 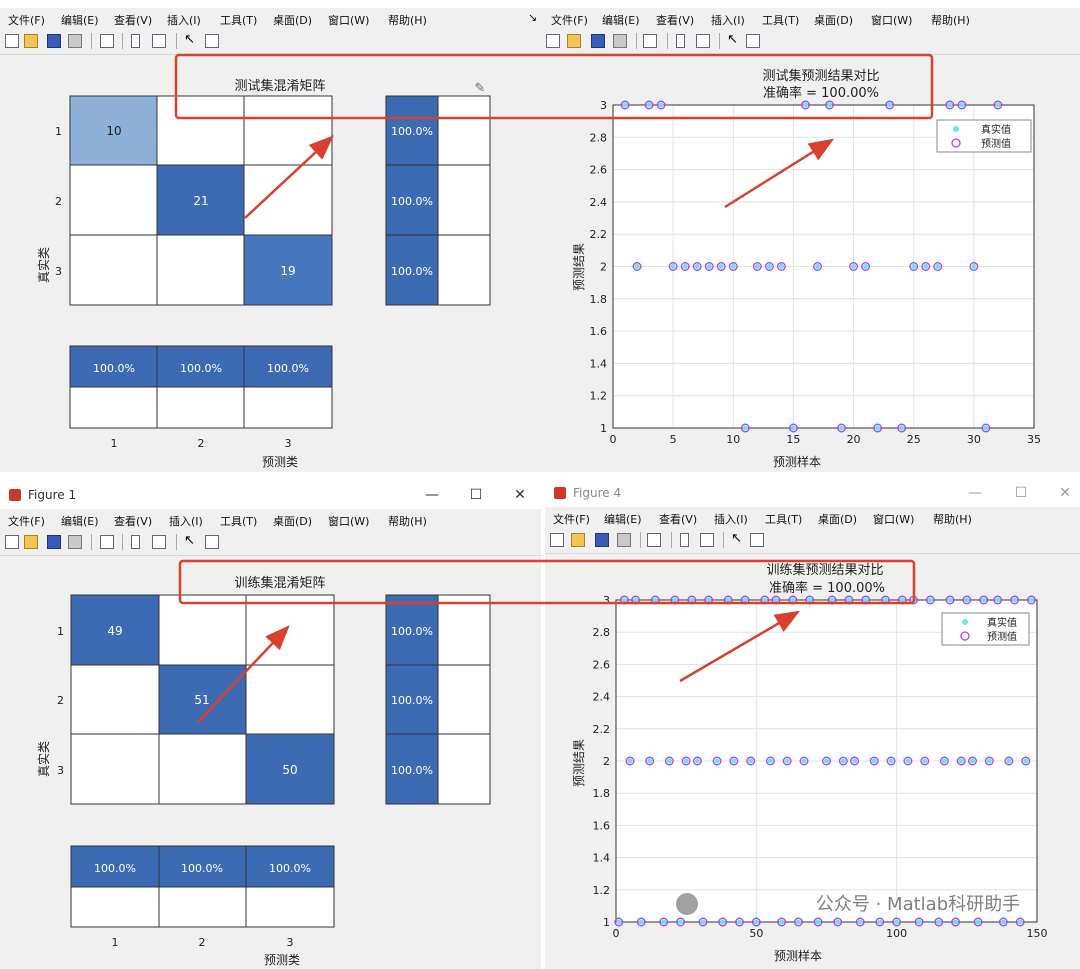 I want to click on cm-cell-value: 19, so click(x=287, y=271).